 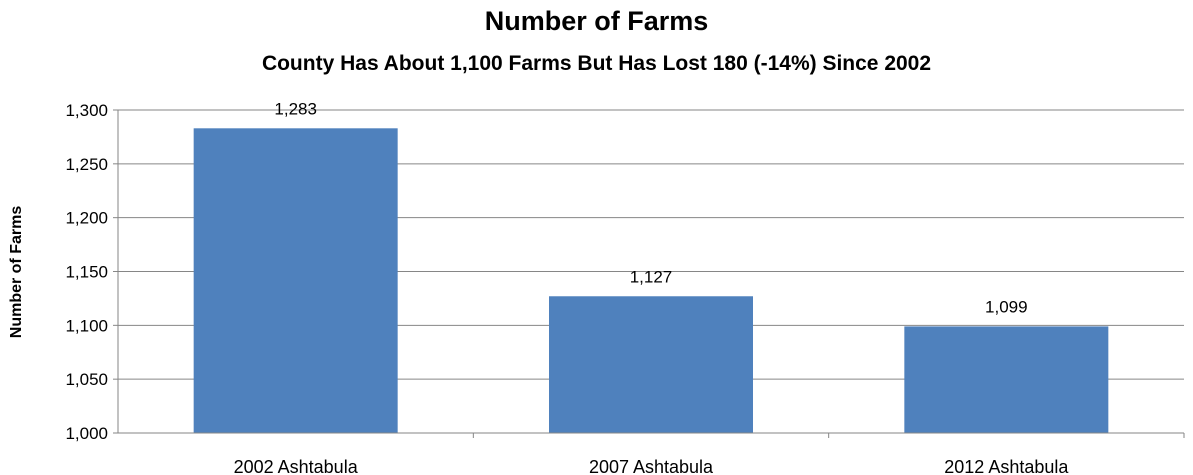 I want to click on data-label: 1,099, so click(x=1006, y=306).